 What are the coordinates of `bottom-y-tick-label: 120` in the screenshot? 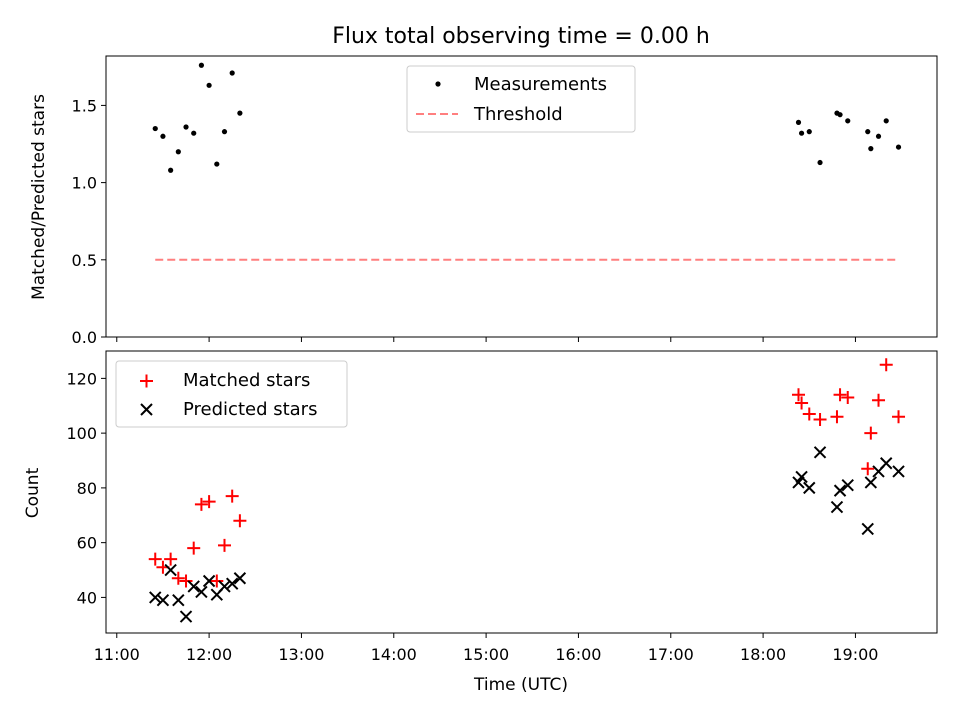 It's located at (81, 378).